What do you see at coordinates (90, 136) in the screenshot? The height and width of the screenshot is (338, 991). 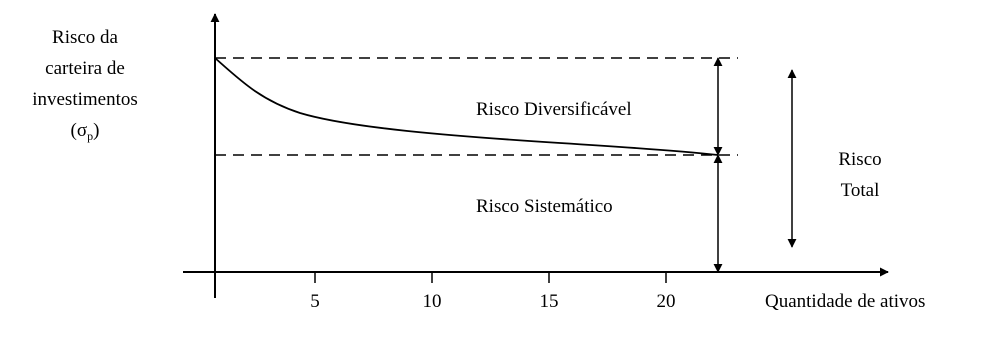 I see `y-axis-label-subscript: p` at bounding box center [90, 136].